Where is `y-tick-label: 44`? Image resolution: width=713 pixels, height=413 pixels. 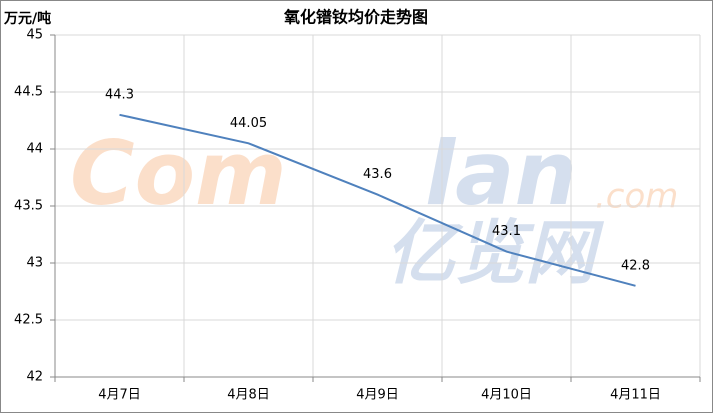
y-tick-label: 44 is located at coordinates (34, 149).